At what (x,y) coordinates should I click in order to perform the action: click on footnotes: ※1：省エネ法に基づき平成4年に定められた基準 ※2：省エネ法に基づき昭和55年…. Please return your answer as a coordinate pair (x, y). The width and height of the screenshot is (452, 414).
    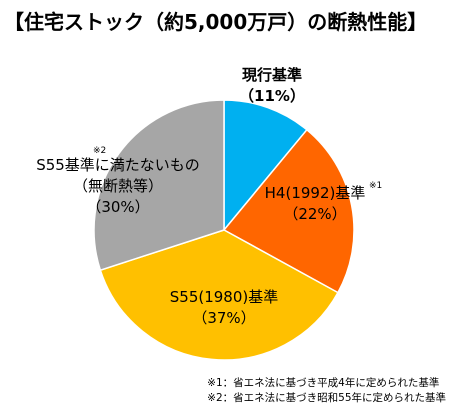
    Looking at the image, I should click on (326, 391).